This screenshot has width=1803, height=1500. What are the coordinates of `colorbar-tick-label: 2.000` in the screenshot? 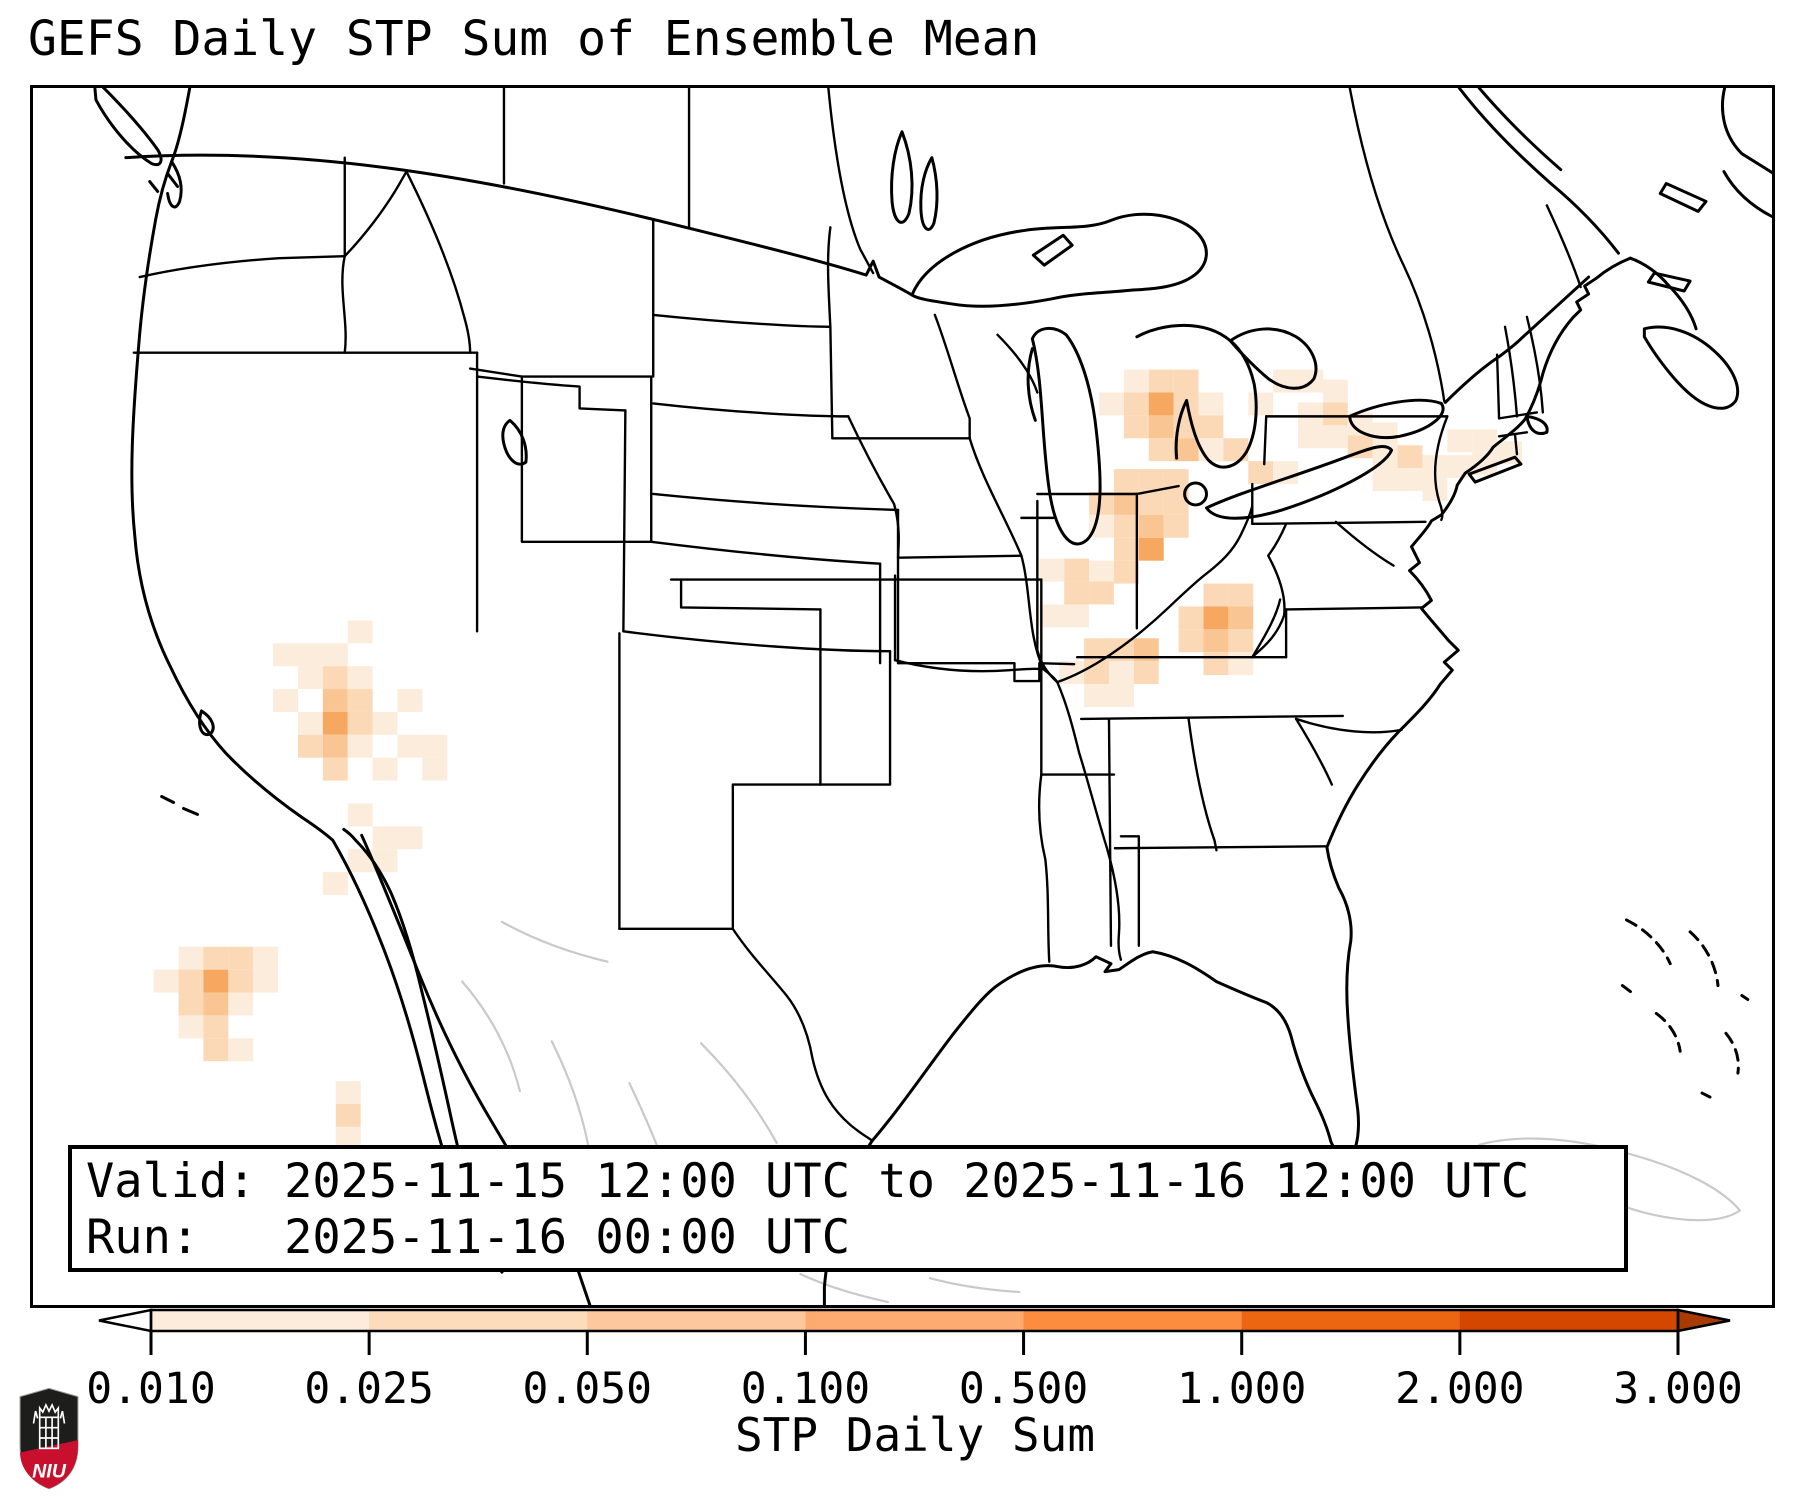 It's located at (1459, 1389).